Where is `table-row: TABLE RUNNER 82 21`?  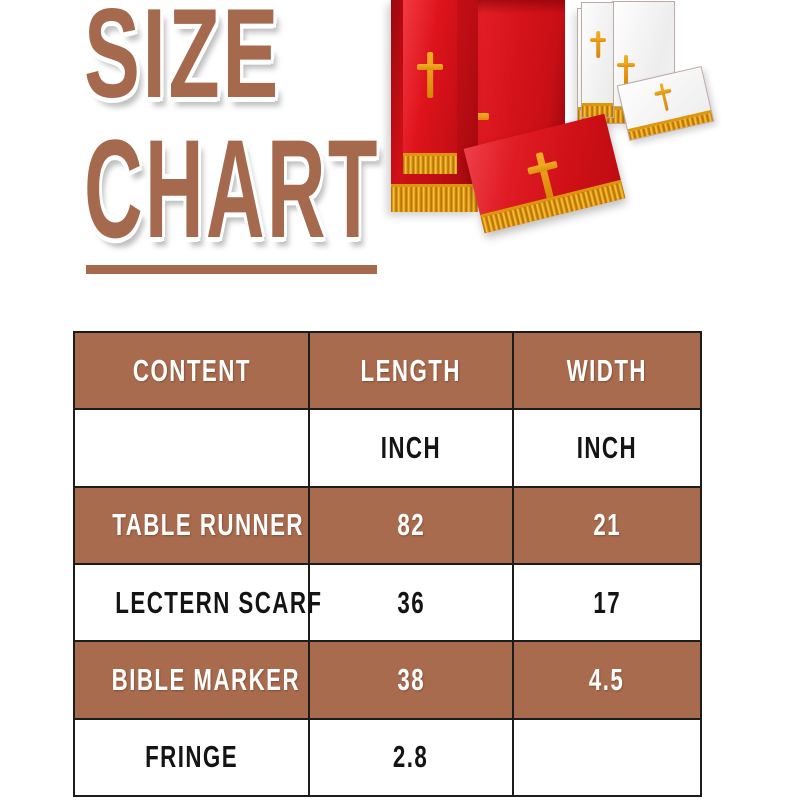
table-row: TABLE RUNNER 82 21 is located at coordinates (387, 525).